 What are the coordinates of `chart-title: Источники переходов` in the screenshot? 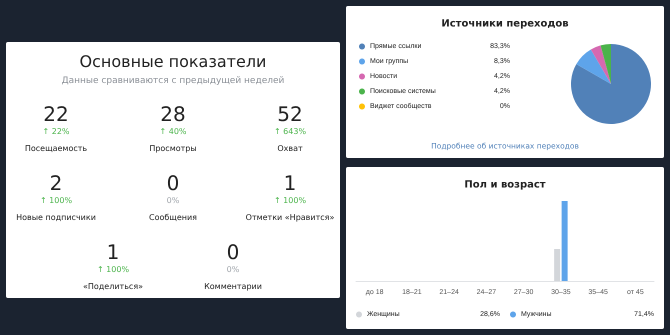 It's located at (505, 24).